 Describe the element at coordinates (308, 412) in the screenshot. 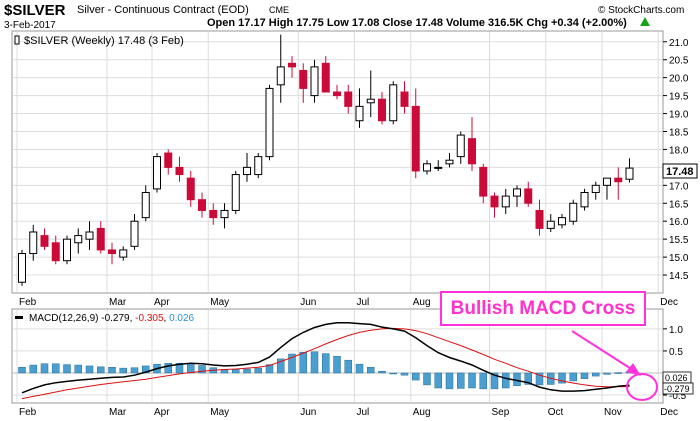

I see `macd-x-tick-label: Jun` at that location.